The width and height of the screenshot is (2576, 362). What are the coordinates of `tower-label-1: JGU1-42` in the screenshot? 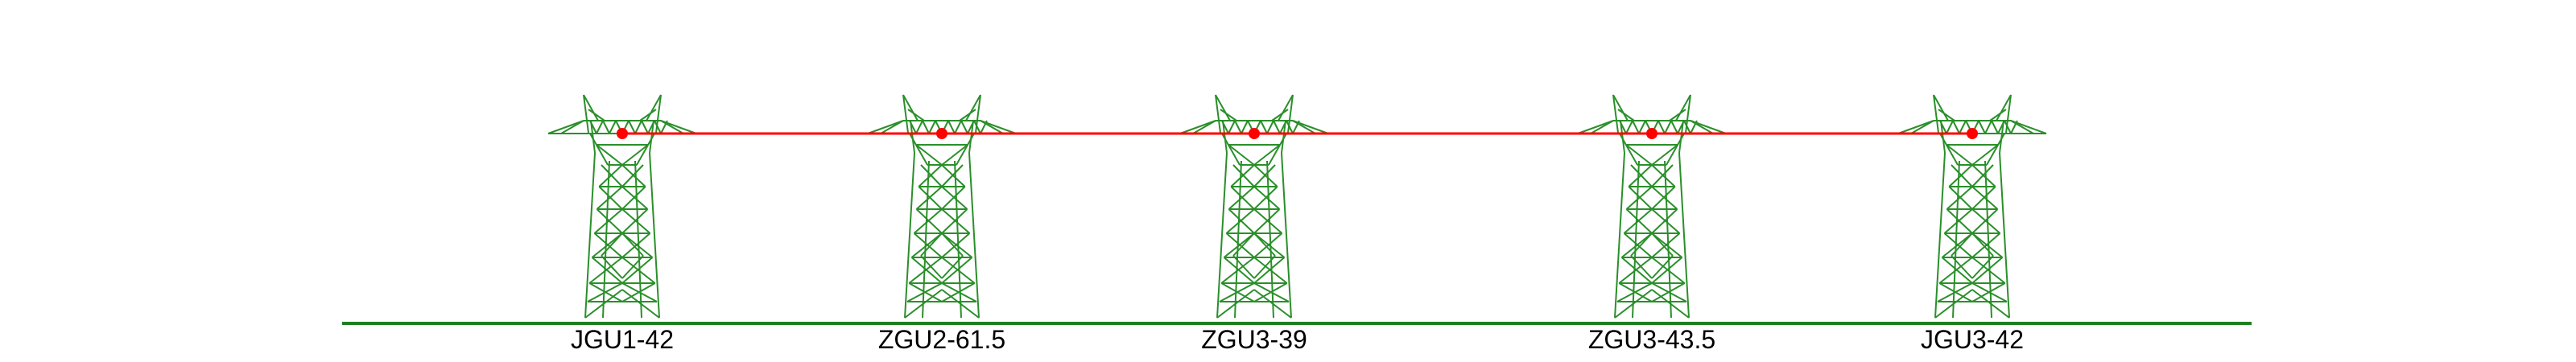 It's located at (622, 339).